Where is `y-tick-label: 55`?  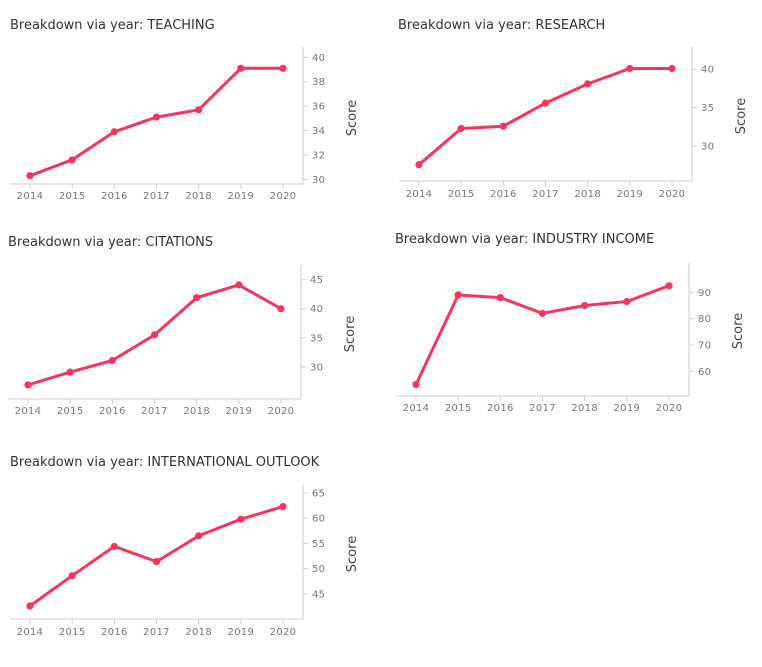
y-tick-label: 55 is located at coordinates (318, 544).